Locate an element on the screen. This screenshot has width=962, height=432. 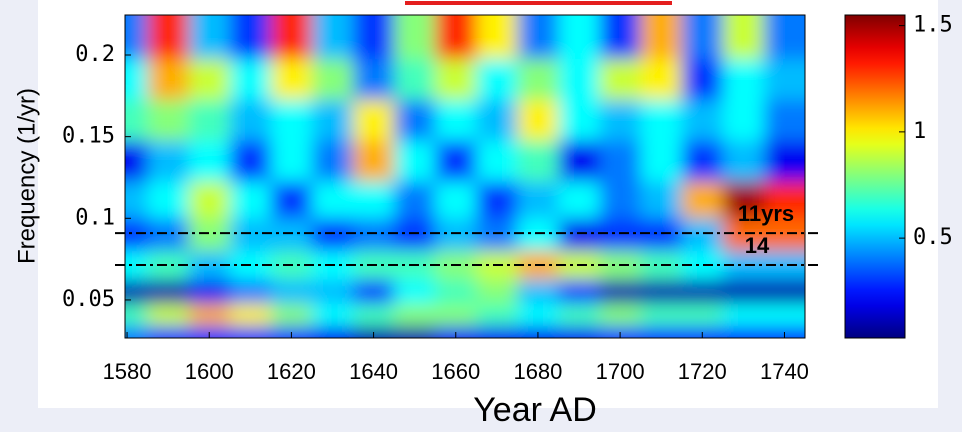
colorbar is located at coordinates (875, 176).